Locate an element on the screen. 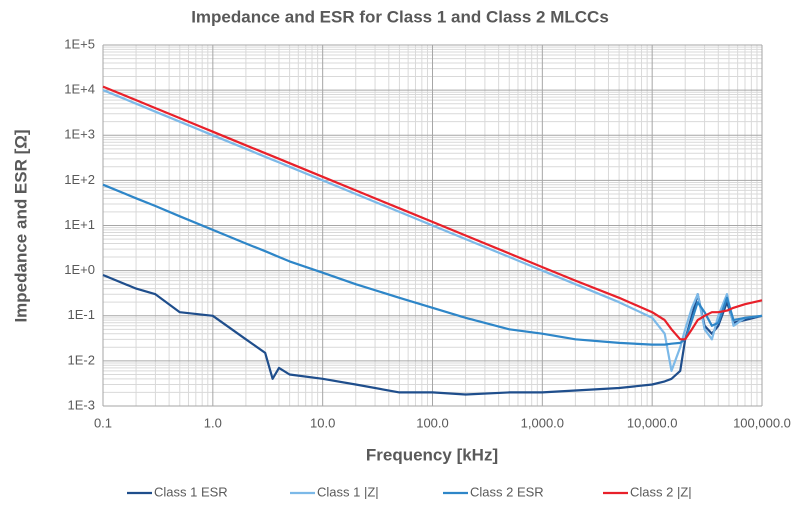  y-tick-label: 1E+1 is located at coordinates (79, 224).